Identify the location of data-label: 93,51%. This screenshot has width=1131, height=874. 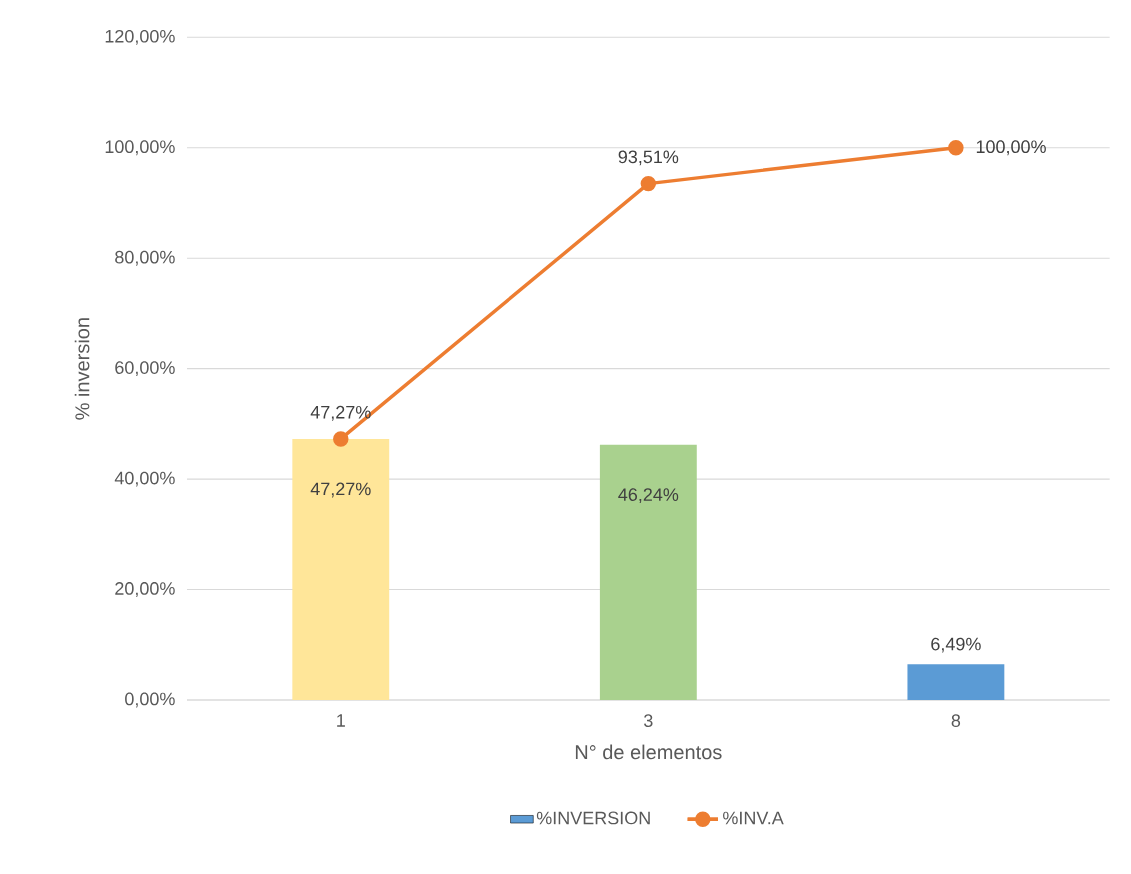
(648, 158).